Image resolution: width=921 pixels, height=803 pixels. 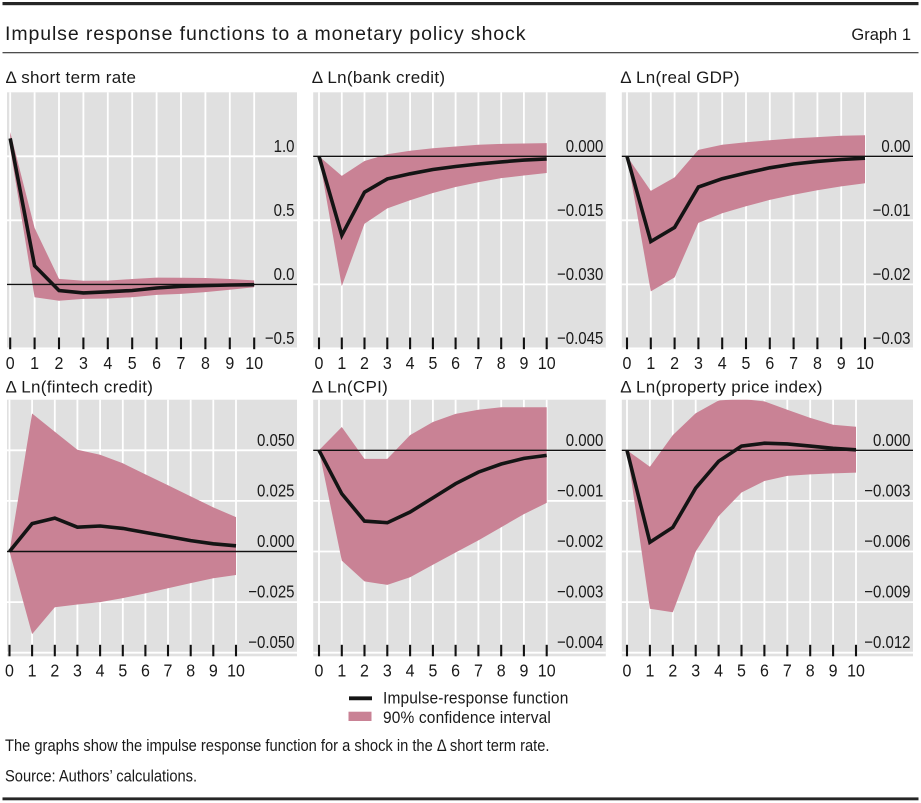 I want to click on svg-text: −0.002, so click(x=580, y=541).